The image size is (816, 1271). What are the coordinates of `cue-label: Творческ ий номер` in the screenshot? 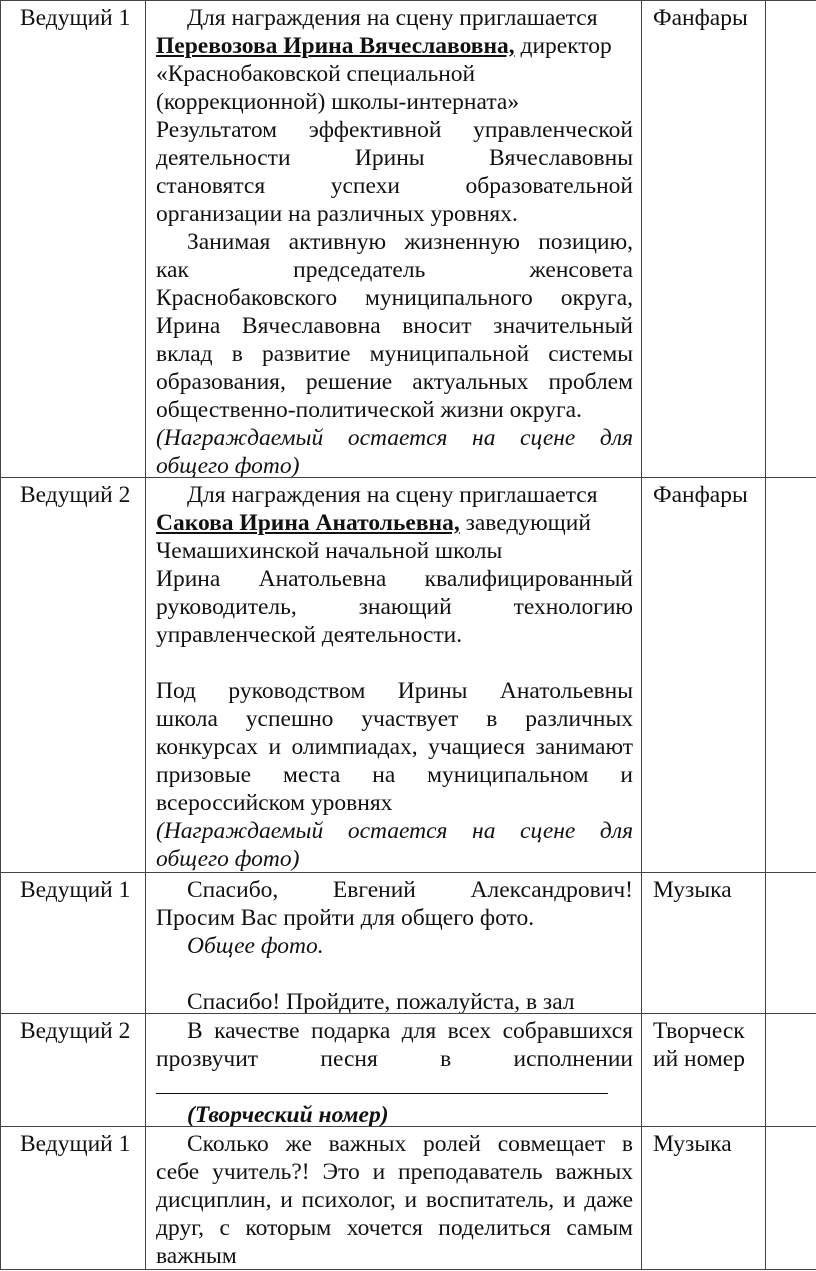 It's located at (699, 1045).